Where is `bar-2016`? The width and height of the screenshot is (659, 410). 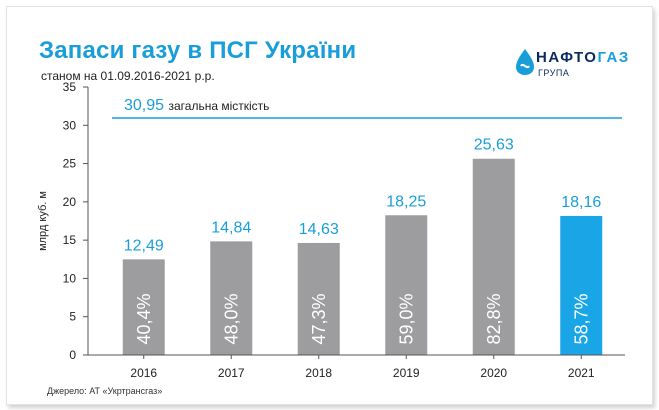
bar-2016 is located at coordinates (143, 307).